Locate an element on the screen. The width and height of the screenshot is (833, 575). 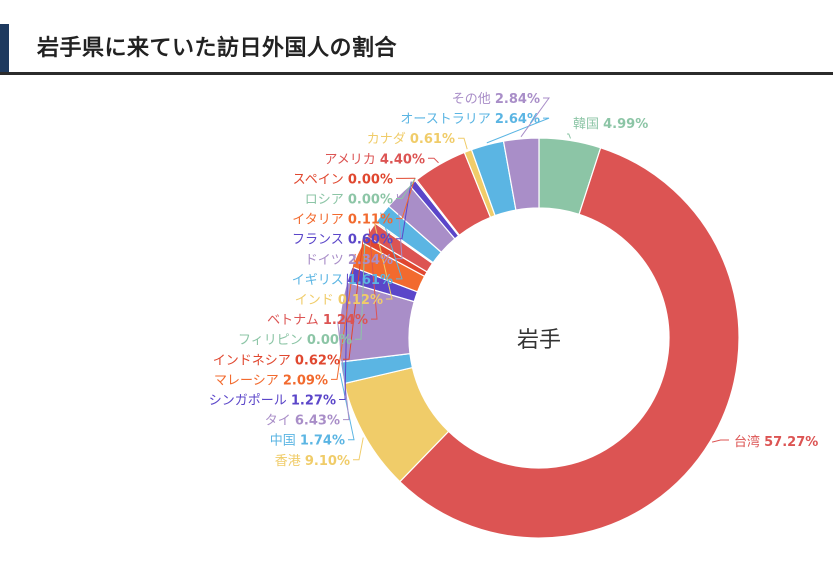
slice-label-name-1: 台湾 is located at coordinates (749, 442).